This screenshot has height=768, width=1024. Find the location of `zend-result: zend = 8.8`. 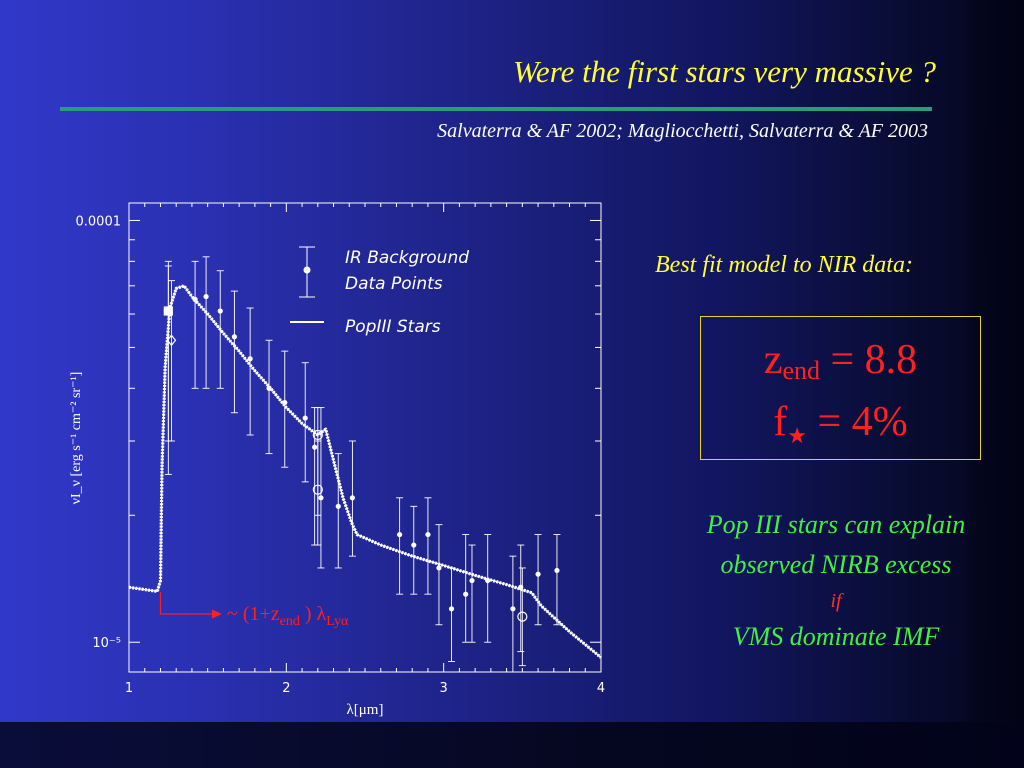

zend-result: zend = 8.8 is located at coordinates (840, 361).